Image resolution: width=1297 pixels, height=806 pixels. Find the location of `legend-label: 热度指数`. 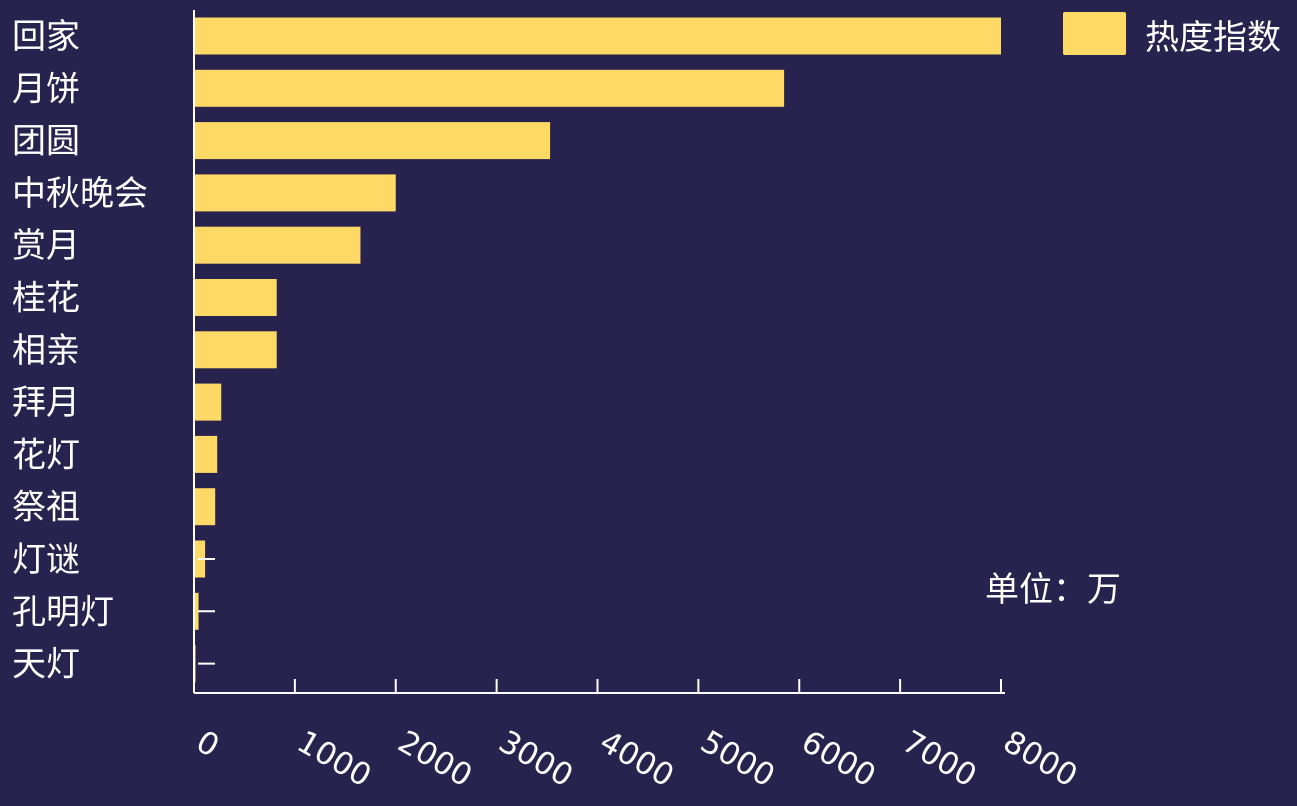

legend-label: 热度指数 is located at coordinates (1213, 38).